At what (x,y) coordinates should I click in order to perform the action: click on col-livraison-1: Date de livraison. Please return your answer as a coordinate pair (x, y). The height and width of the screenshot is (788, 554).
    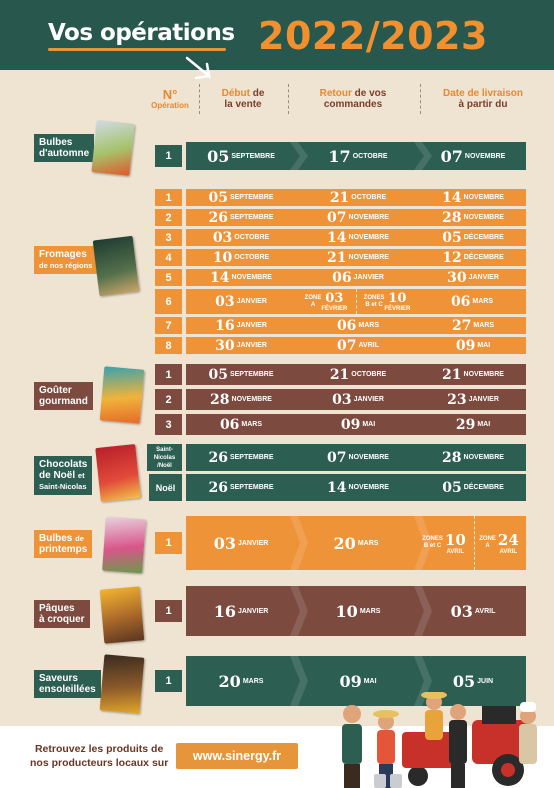
    Looking at the image, I should click on (483, 93).